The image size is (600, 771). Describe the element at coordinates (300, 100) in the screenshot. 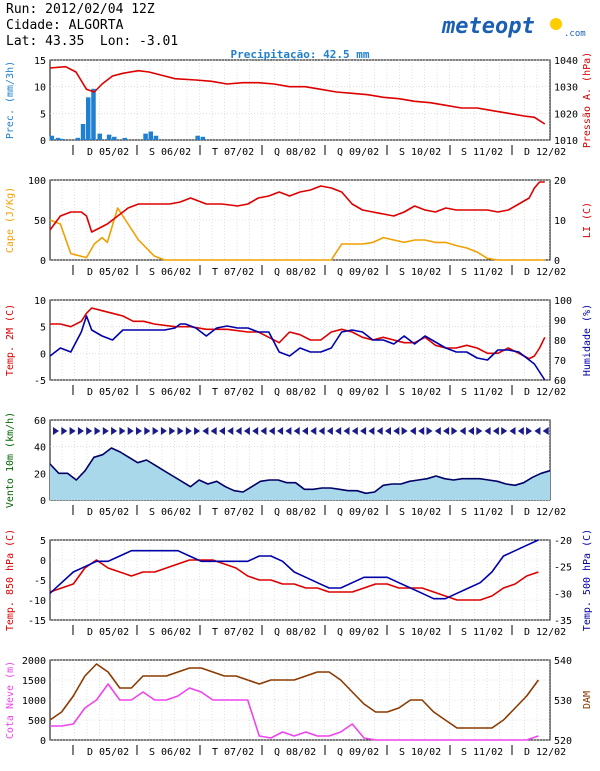

I see `precip-frame` at that location.